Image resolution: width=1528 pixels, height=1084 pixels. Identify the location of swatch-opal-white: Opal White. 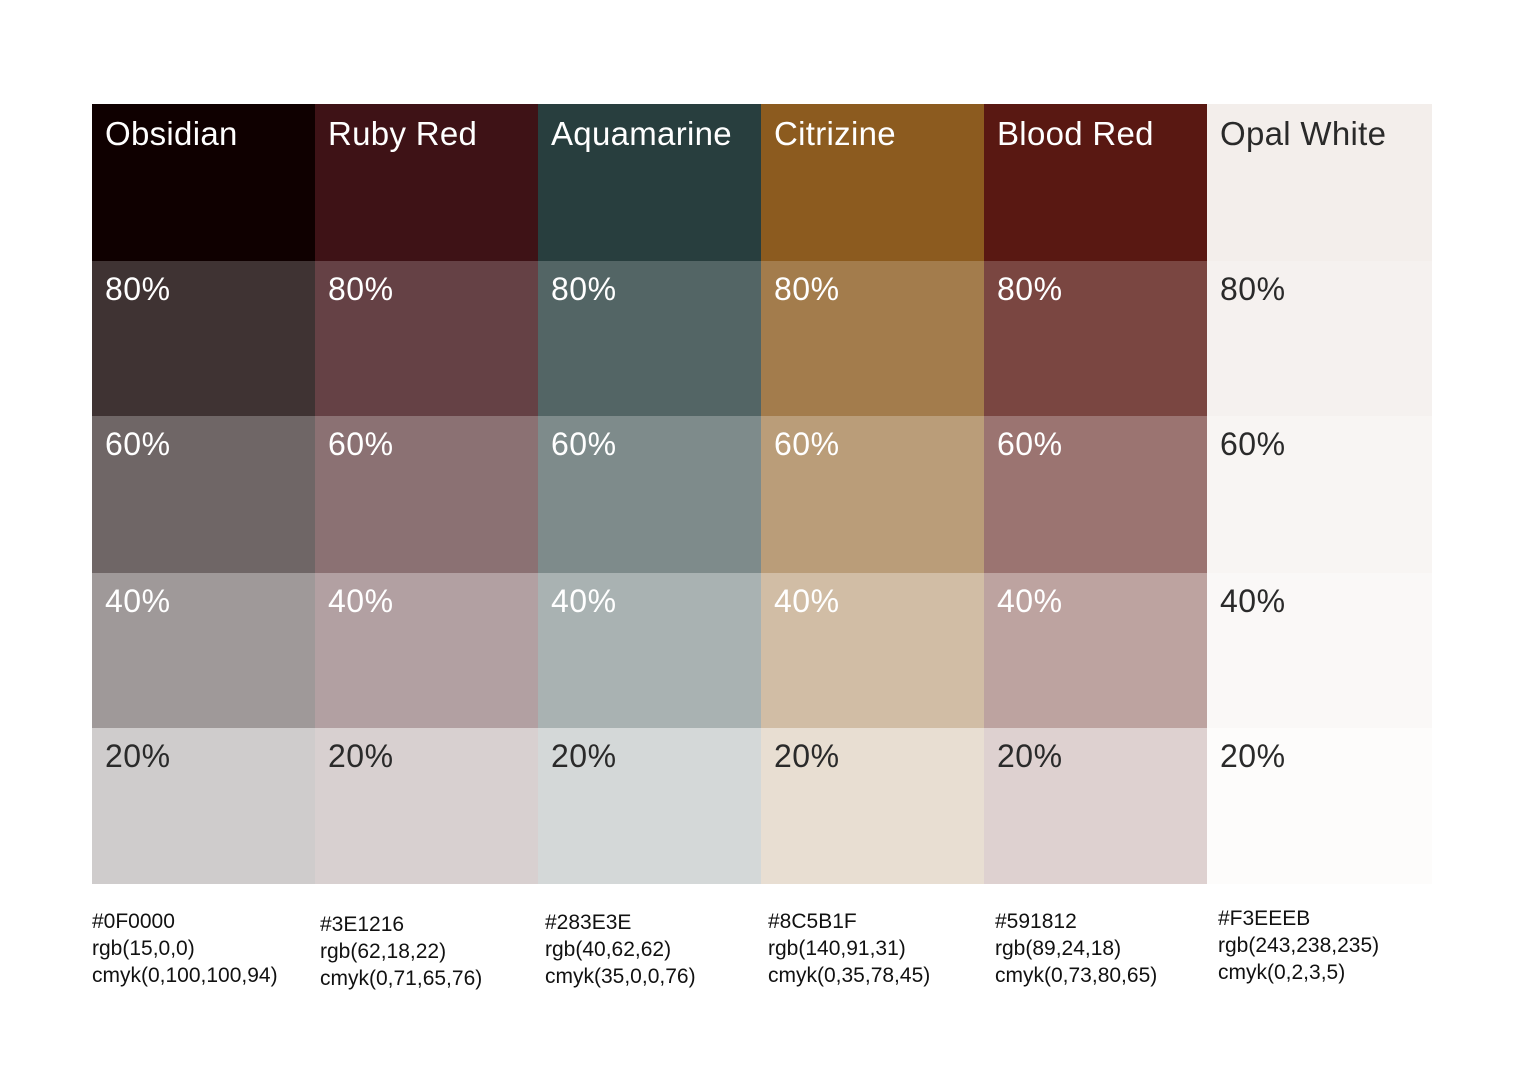
(1319, 182).